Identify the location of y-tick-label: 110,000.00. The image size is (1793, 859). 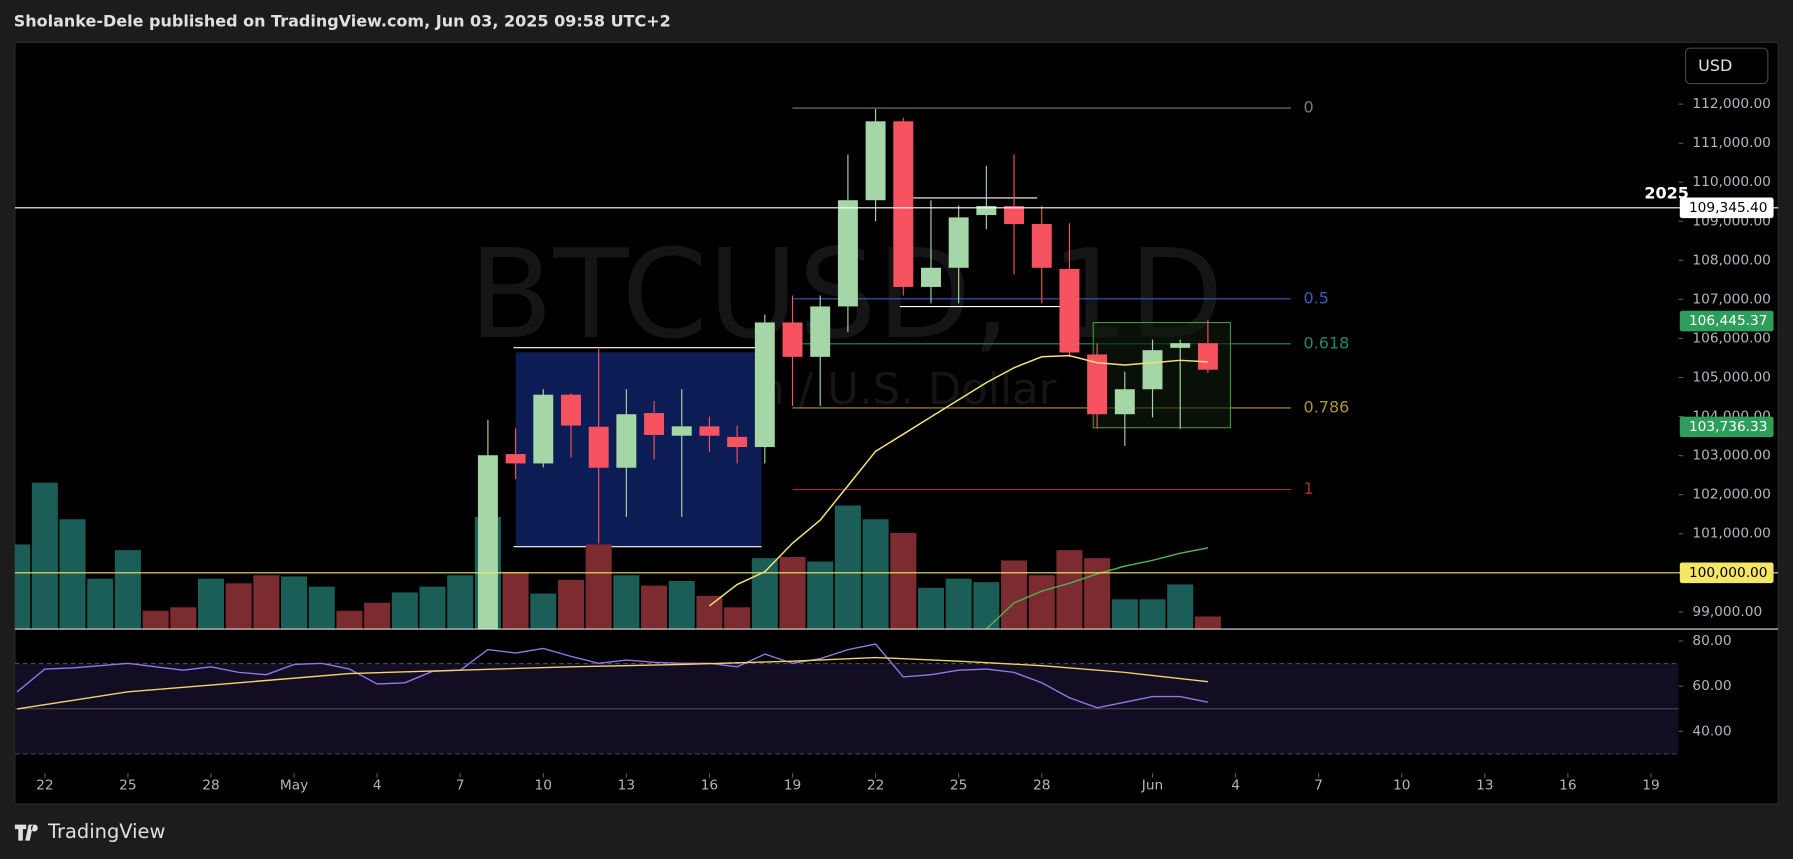
(1731, 182).